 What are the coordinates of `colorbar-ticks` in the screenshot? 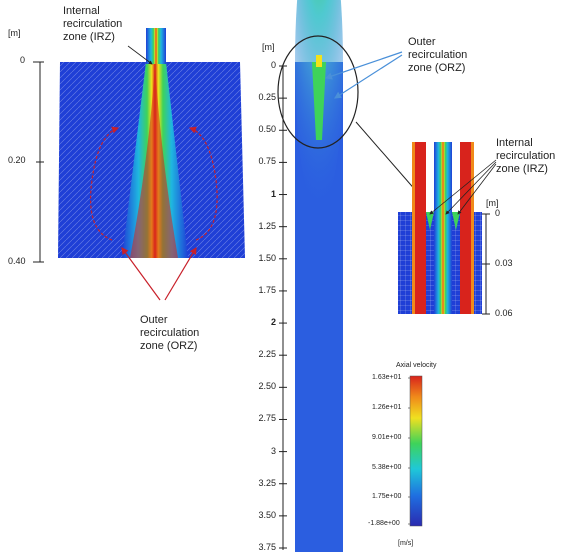 It's located at (409, 451).